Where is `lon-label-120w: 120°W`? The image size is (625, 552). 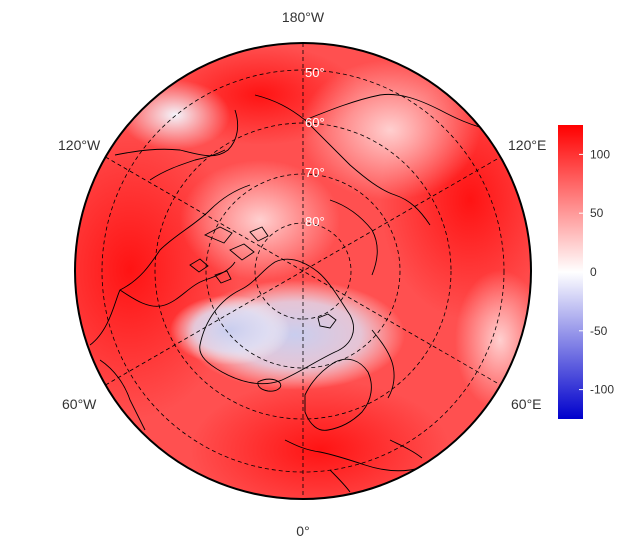 lon-label-120w: 120°W is located at coordinates (79, 145).